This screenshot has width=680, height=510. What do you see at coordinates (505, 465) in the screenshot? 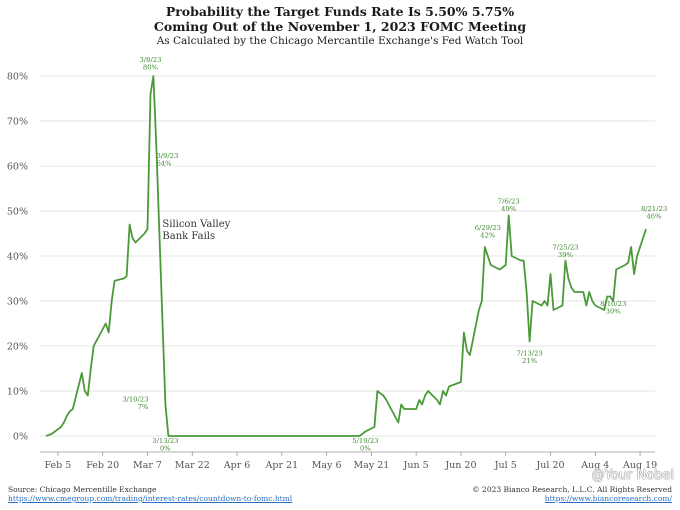
I see `x-tick-label: Jul 5` at bounding box center [505, 465].